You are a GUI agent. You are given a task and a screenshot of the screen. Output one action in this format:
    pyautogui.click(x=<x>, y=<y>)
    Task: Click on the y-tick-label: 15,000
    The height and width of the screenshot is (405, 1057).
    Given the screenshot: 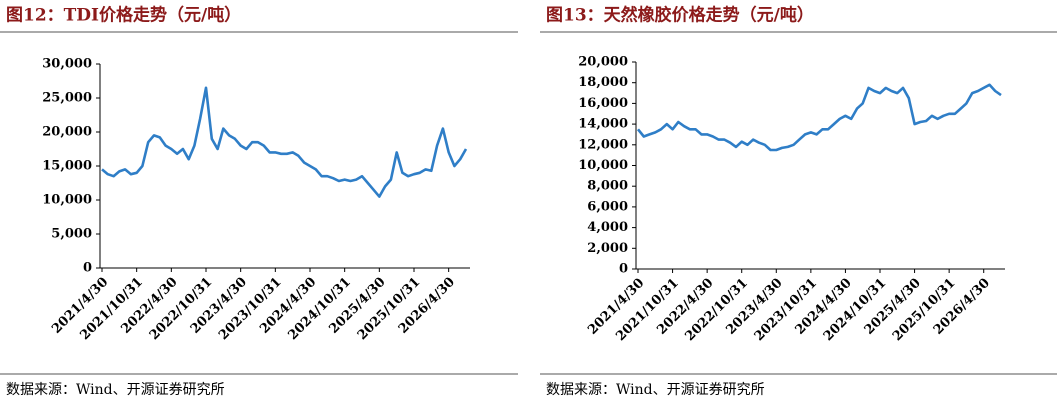 What is the action you would take?
    pyautogui.click(x=67, y=166)
    